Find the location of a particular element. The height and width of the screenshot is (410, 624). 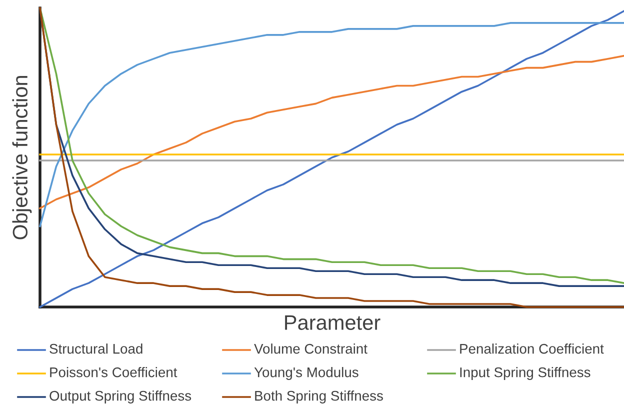

y-axis-title: Objective function is located at coordinates (22, 158).